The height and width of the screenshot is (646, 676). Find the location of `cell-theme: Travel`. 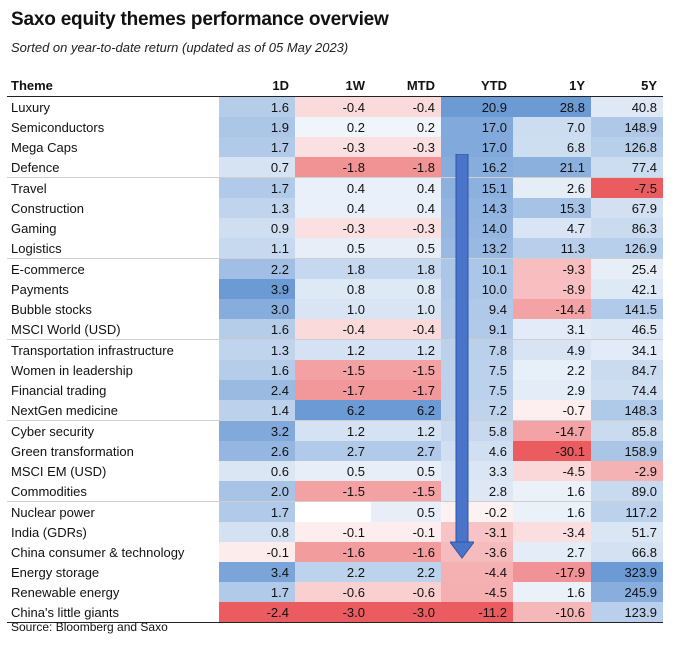

cell-theme: Travel is located at coordinates (29, 188).